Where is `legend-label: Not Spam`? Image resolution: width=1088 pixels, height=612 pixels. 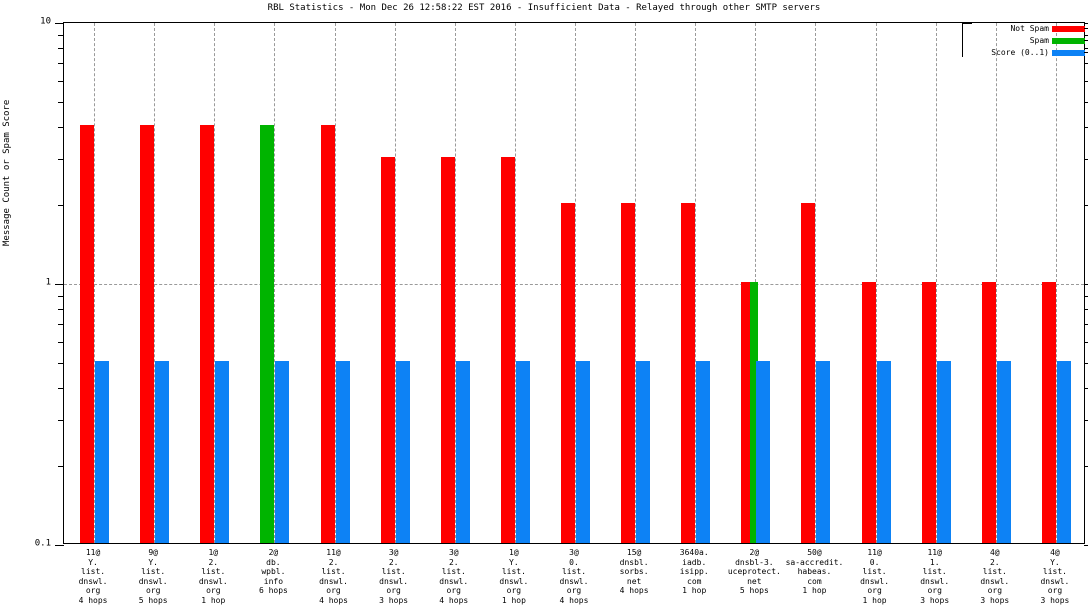
legend-label: Not Spam is located at coordinates (1029, 28).